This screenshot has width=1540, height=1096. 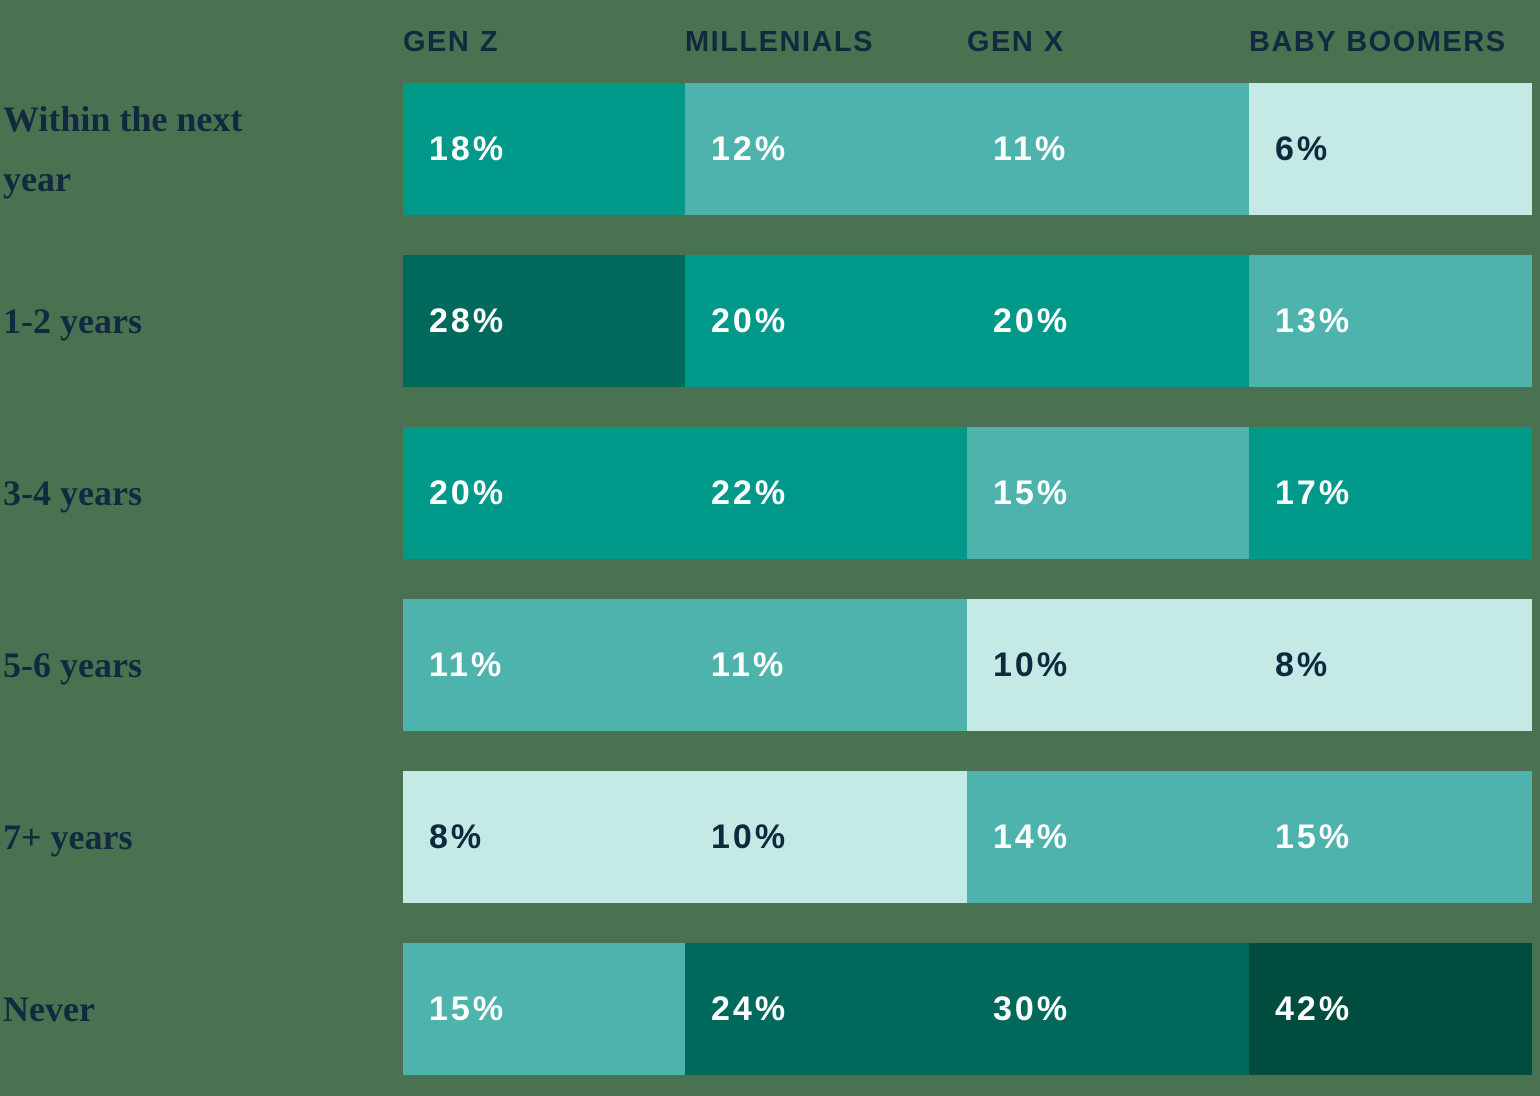 What do you see at coordinates (72, 493) in the screenshot?
I see `row-label-text: 3-4 years` at bounding box center [72, 493].